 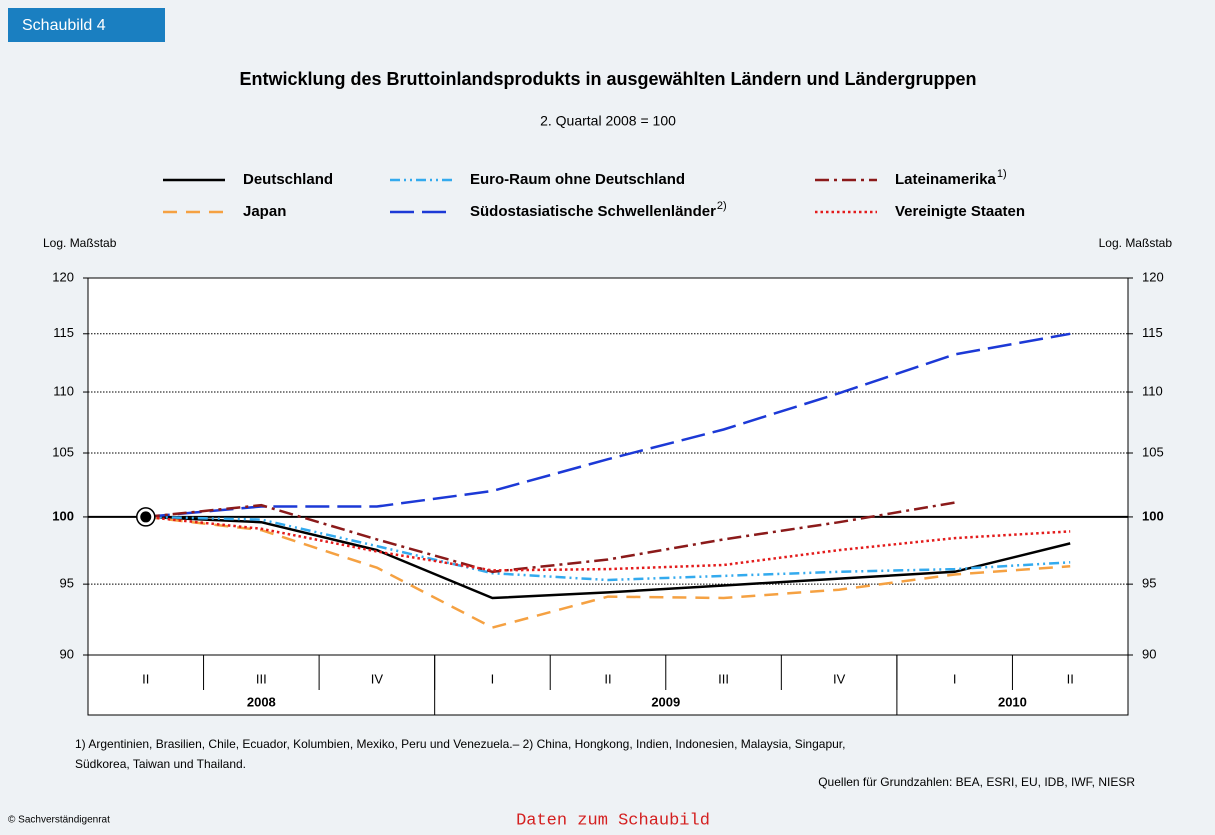 What do you see at coordinates (288, 179) in the screenshot?
I see `legend-label: Deutschland` at bounding box center [288, 179].